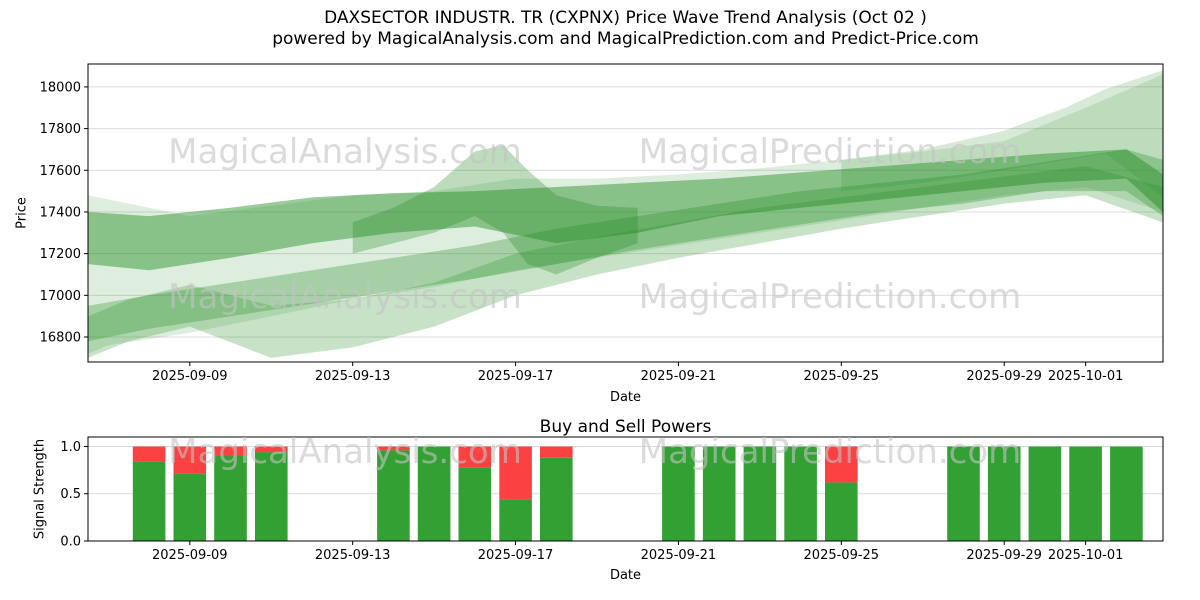 The height and width of the screenshot is (600, 1200). I want to click on y-tick-labels: 16800 17000 17200 17400 17600 17800 18000, so click(64, 212).